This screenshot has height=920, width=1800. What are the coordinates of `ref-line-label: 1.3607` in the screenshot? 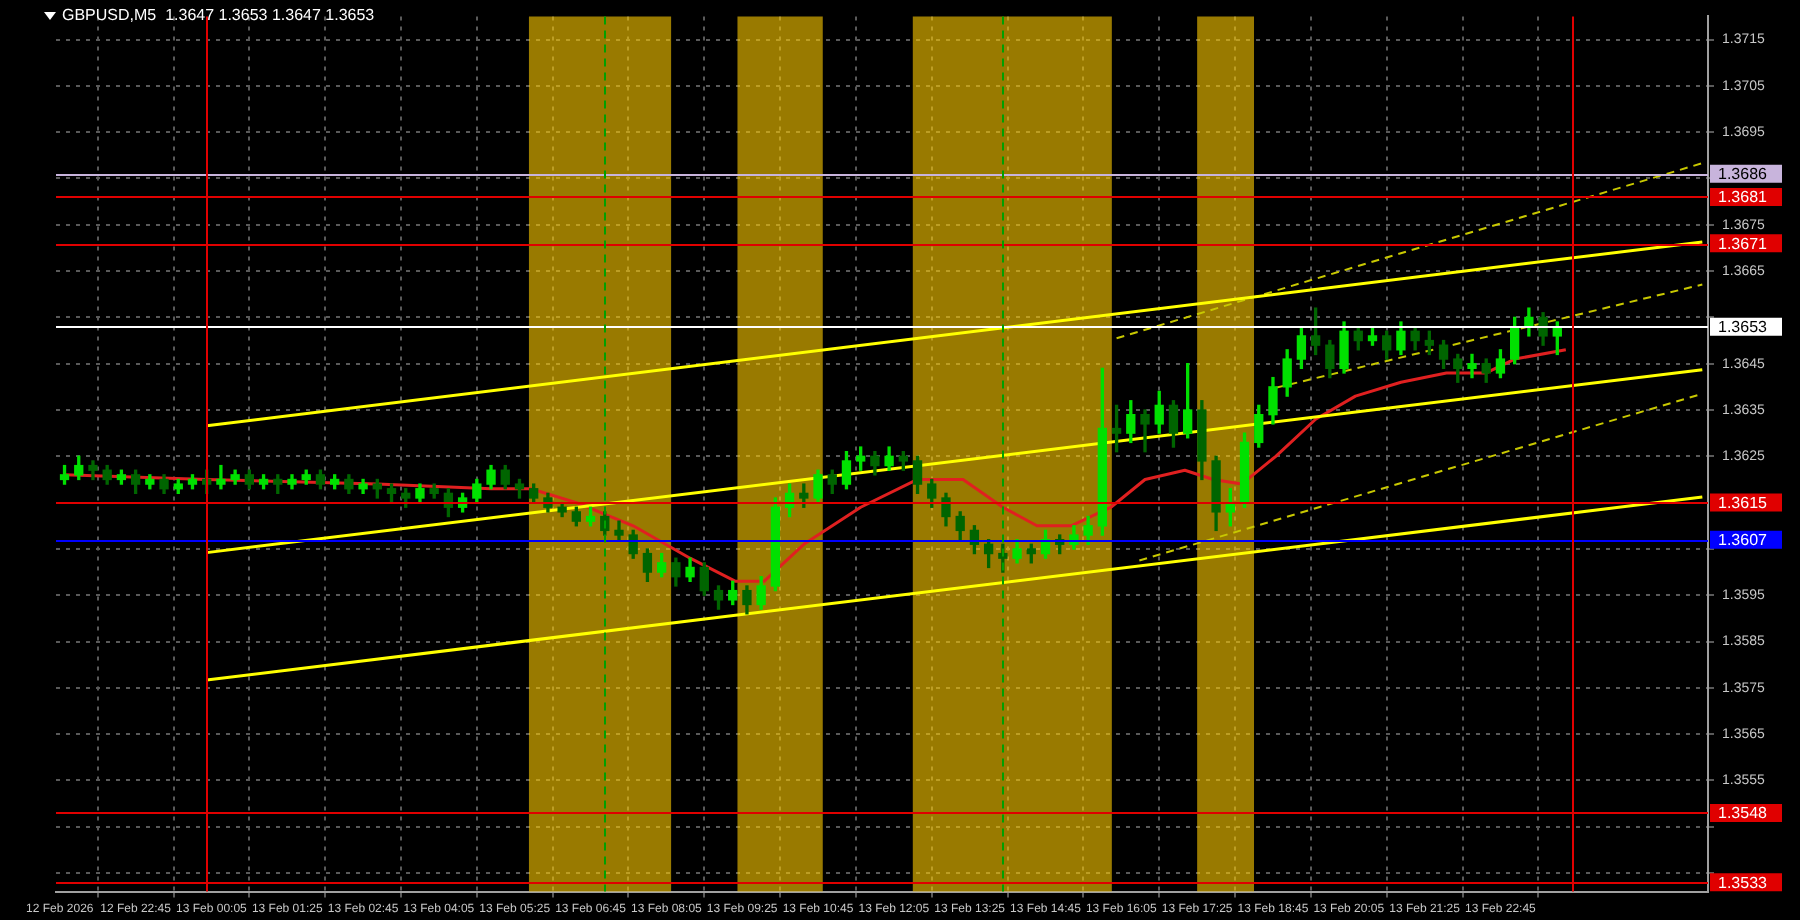 It's located at (1743, 540).